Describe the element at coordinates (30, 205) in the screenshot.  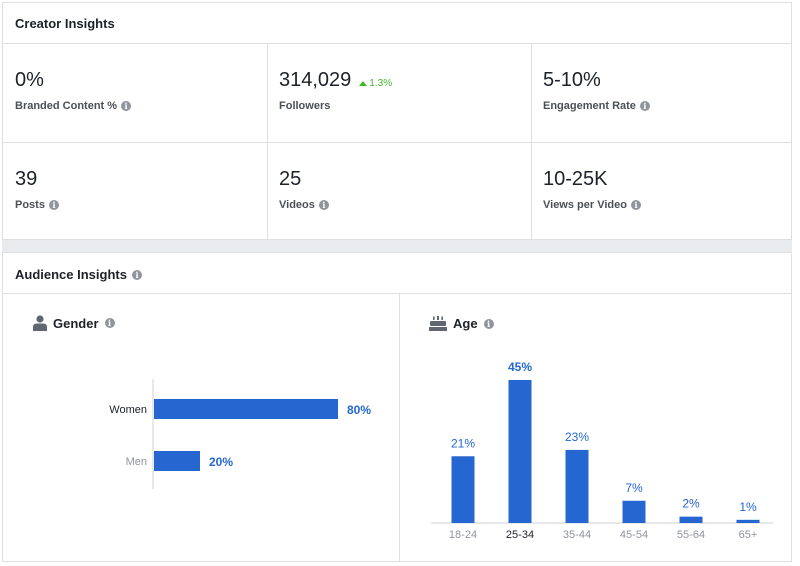
I see `metric-label: Posts` at that location.